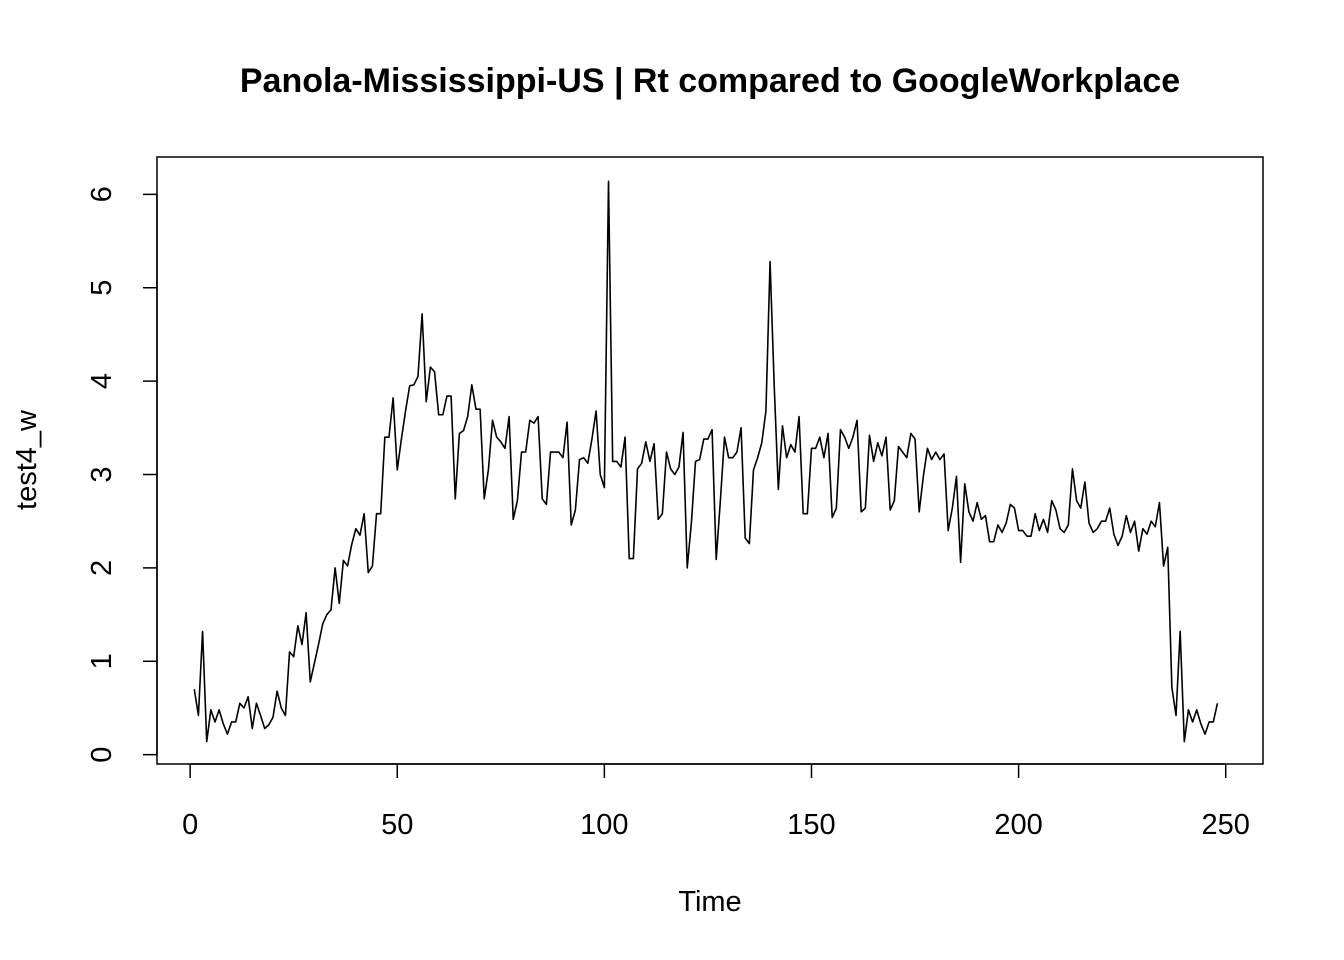  What do you see at coordinates (102, 194) in the screenshot?
I see `y-tick-label: 6` at bounding box center [102, 194].